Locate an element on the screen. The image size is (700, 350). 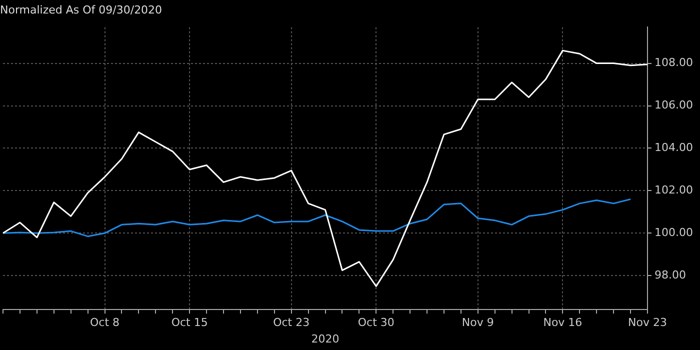
x-tick-label: Oct 8 is located at coordinates (105, 323).